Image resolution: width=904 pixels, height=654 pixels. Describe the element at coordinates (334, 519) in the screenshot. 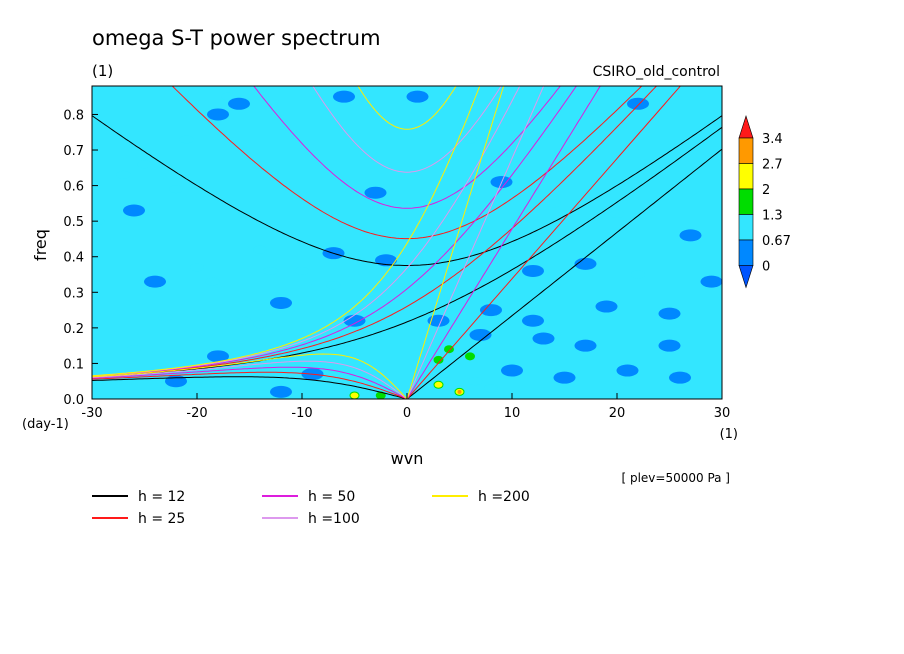

I see `legend-label: h =100` at that location.